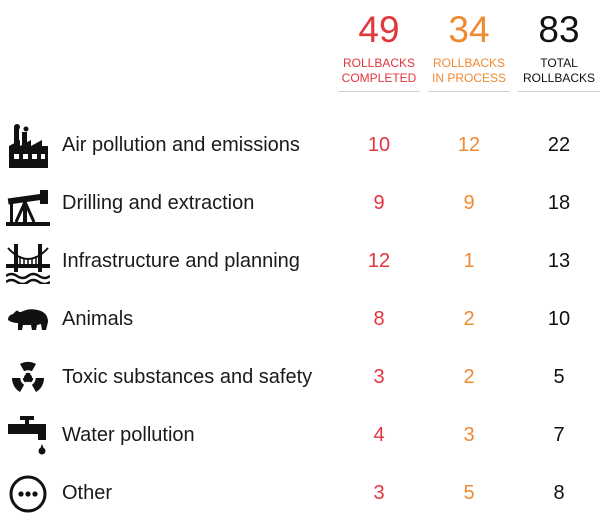 The width and height of the screenshot is (600, 524). I want to click on table-row-infrastructure: Infrastructure and planning 12 1 13, so click(300, 261).